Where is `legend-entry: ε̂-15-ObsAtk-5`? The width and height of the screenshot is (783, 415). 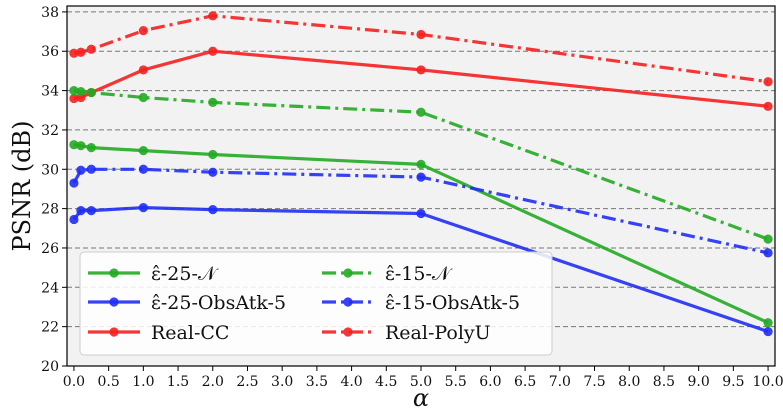 legend-entry: ε̂-15-ObsAtk-5 is located at coordinates (421, 303).